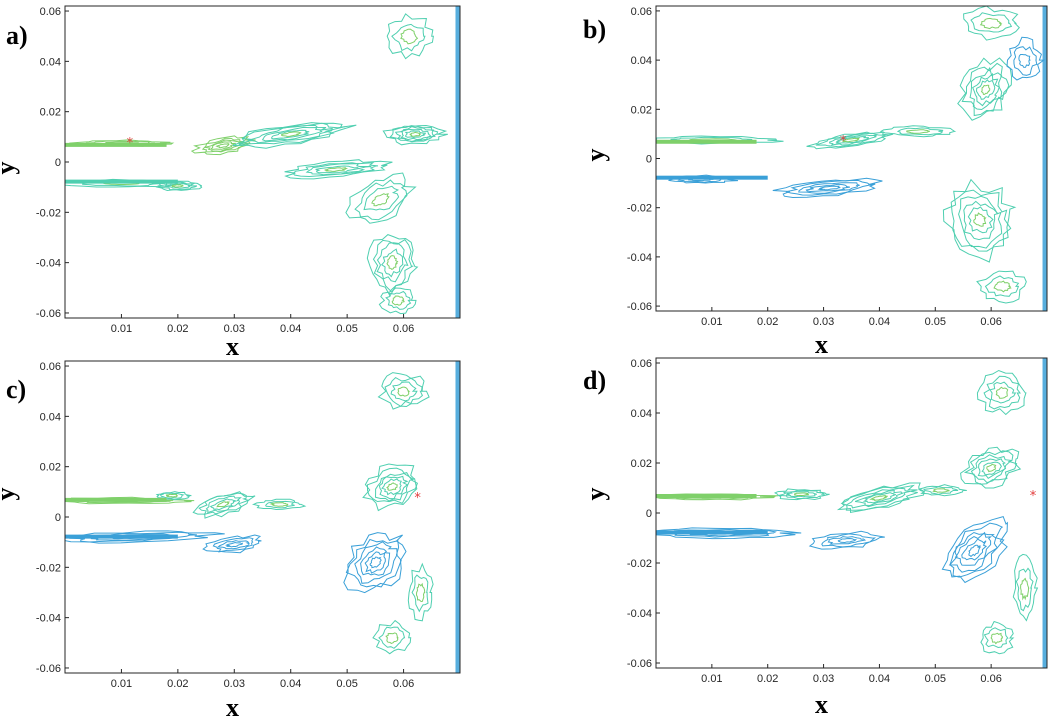  I want to click on y-tick-label: -0.02, so click(48, 568).